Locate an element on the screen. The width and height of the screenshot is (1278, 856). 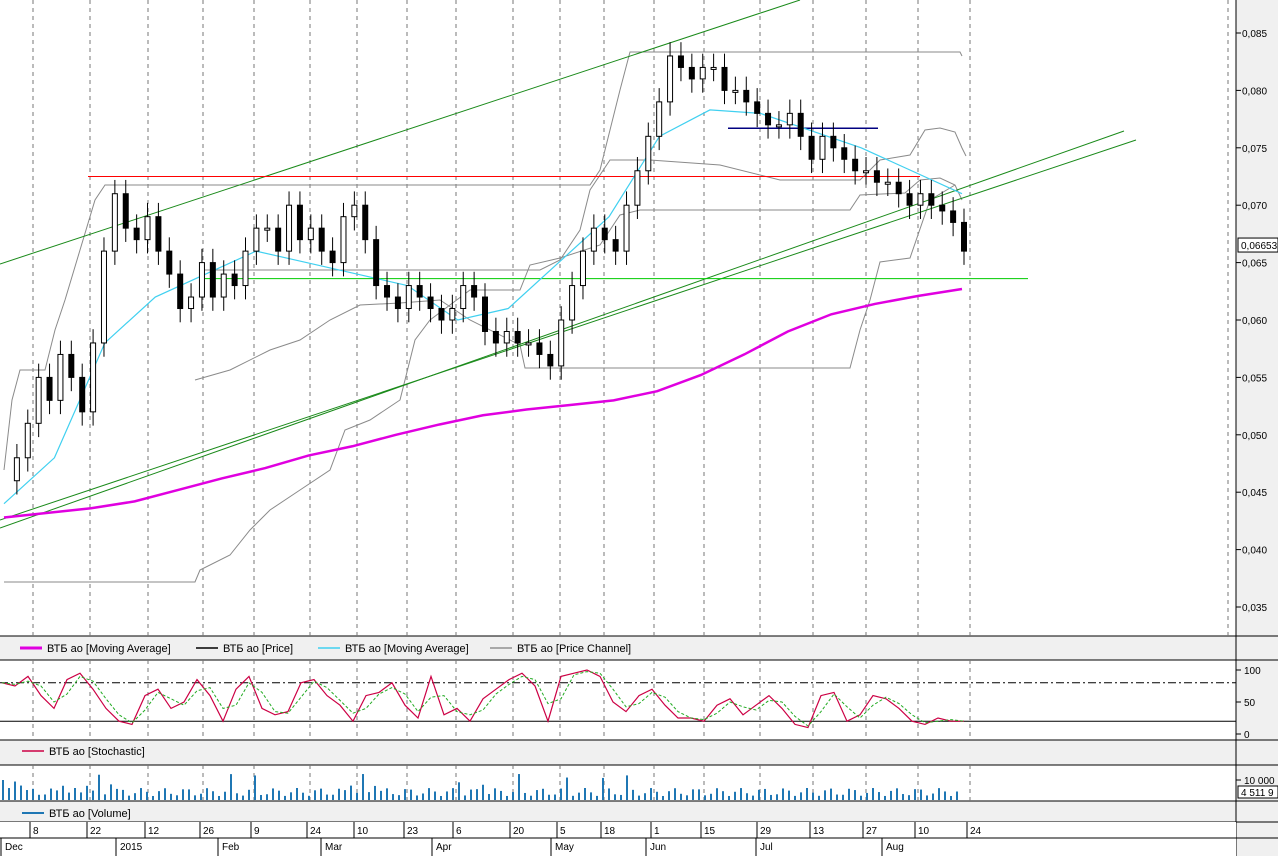
last-volume-label: 4 511 9 is located at coordinates (1257, 793).